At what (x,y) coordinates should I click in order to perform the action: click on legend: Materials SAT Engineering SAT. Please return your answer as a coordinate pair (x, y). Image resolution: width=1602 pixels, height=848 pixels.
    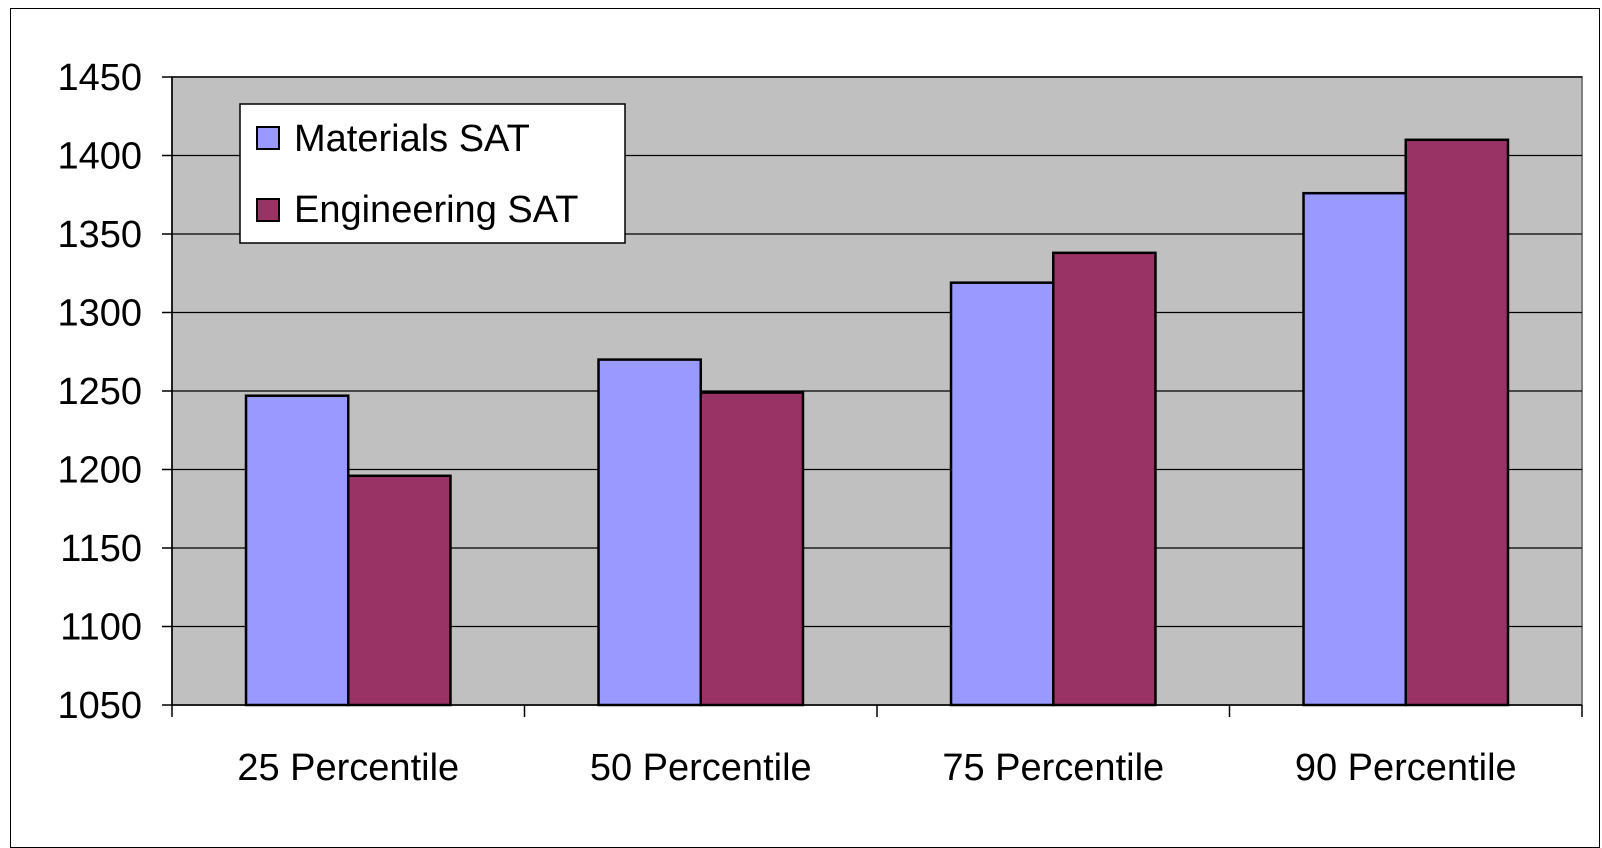
    Looking at the image, I should click on (432, 173).